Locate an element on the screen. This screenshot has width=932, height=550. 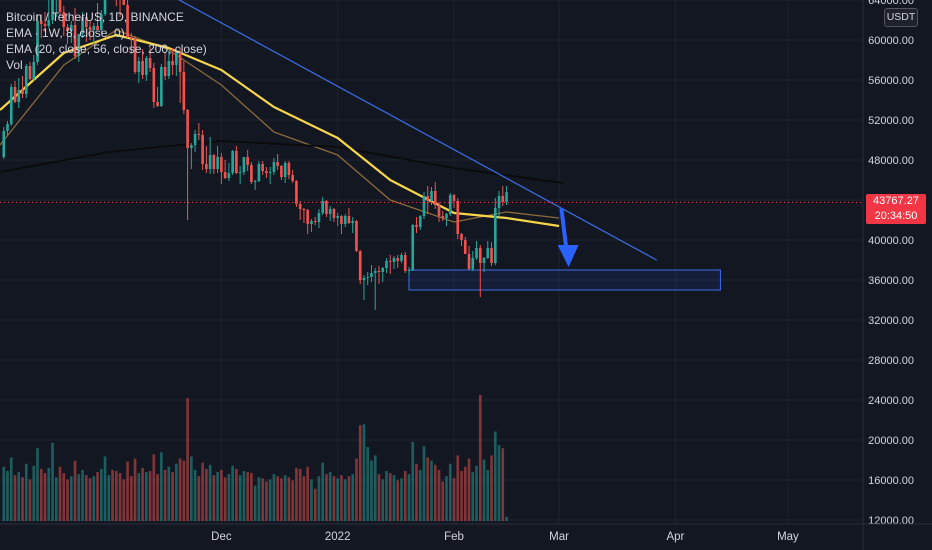
indicator-ema-weekly: EMA · 1W, 8, close, 0) is located at coordinates (65, 33).